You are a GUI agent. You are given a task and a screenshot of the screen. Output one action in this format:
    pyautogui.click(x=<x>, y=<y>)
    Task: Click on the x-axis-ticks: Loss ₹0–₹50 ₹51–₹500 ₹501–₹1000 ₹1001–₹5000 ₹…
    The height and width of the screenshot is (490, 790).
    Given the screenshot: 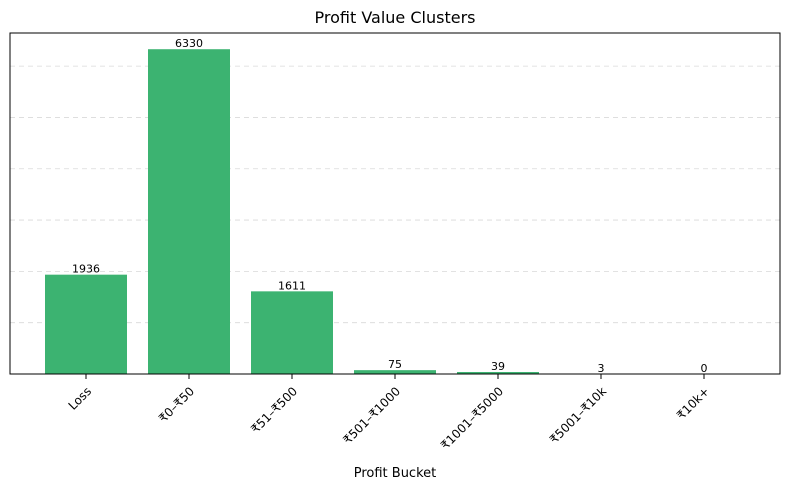 What is the action you would take?
    pyautogui.click(x=389, y=413)
    